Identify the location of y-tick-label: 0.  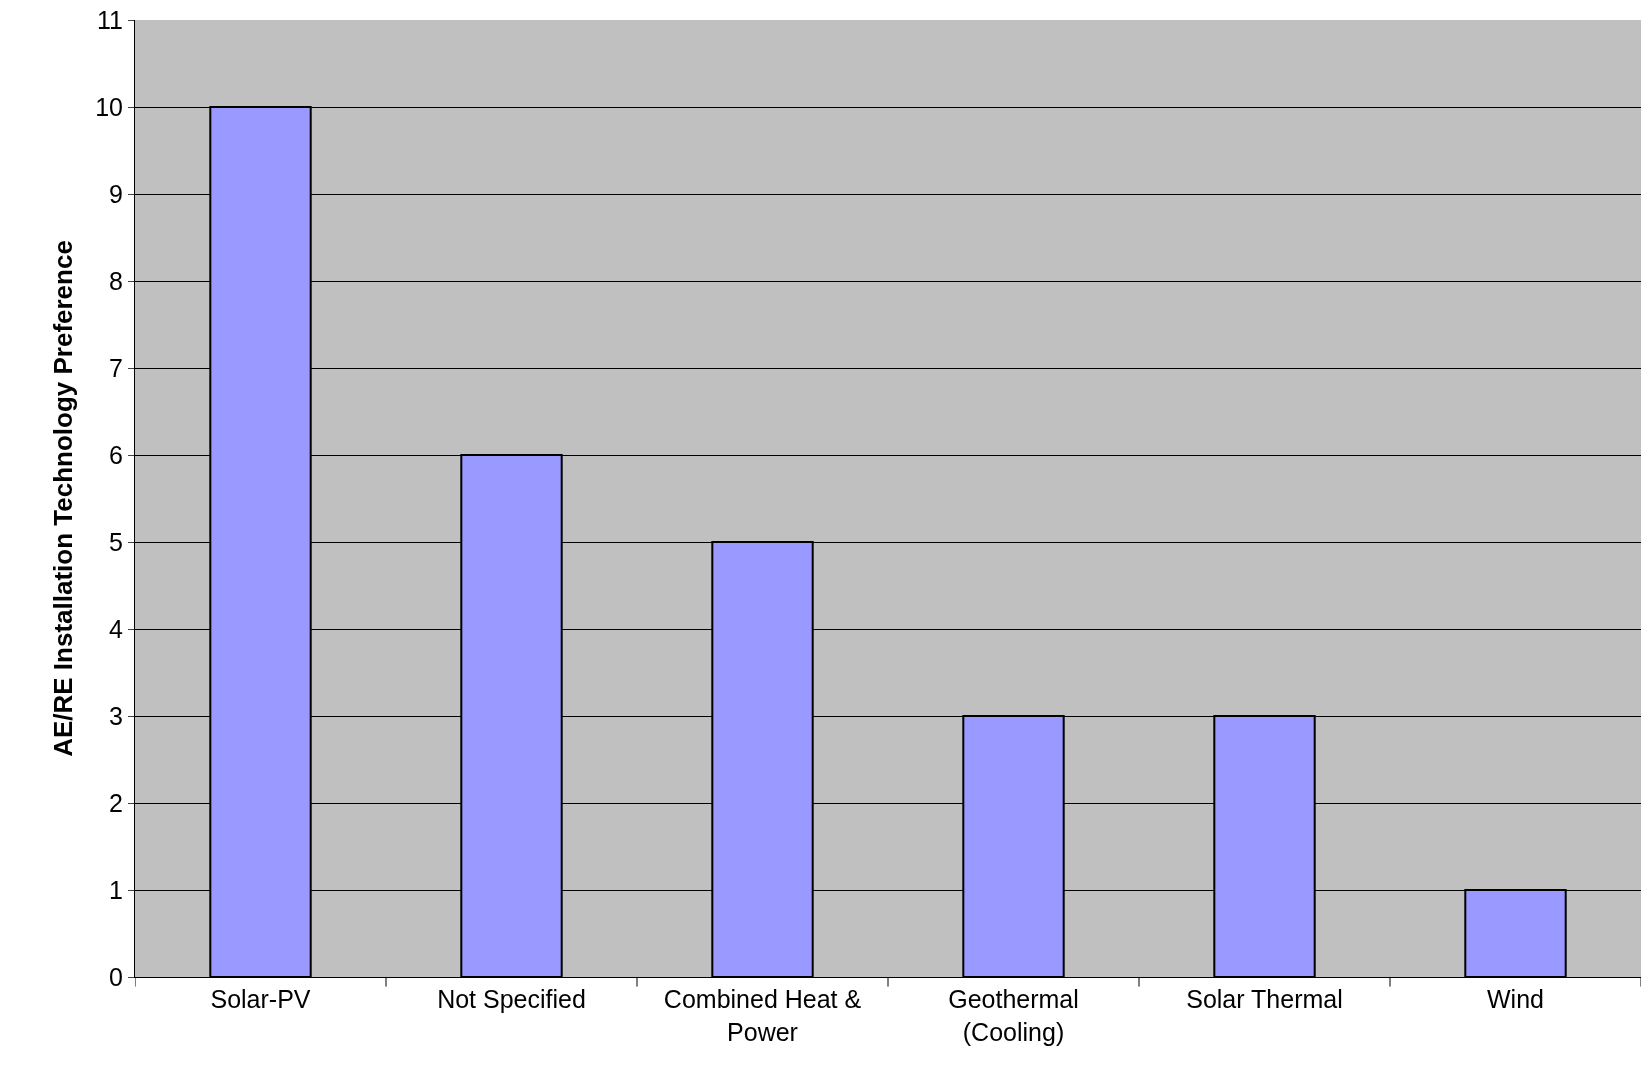
(116, 976).